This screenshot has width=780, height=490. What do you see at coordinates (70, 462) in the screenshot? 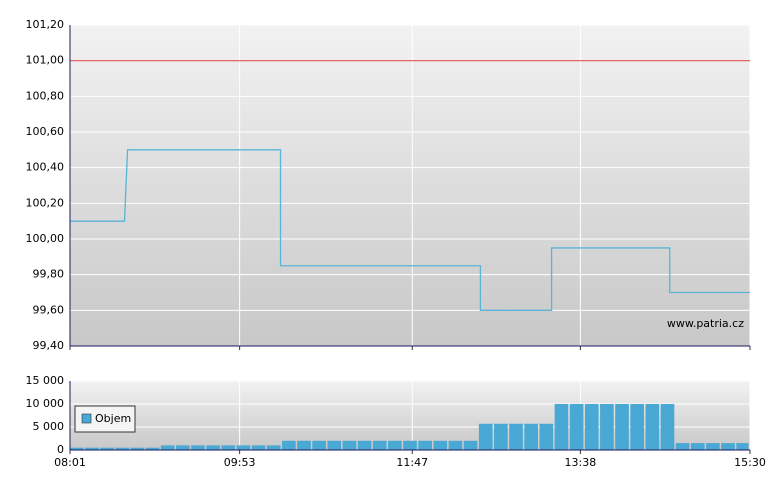
I see `x-tick-label: 08:01` at bounding box center [70, 462].